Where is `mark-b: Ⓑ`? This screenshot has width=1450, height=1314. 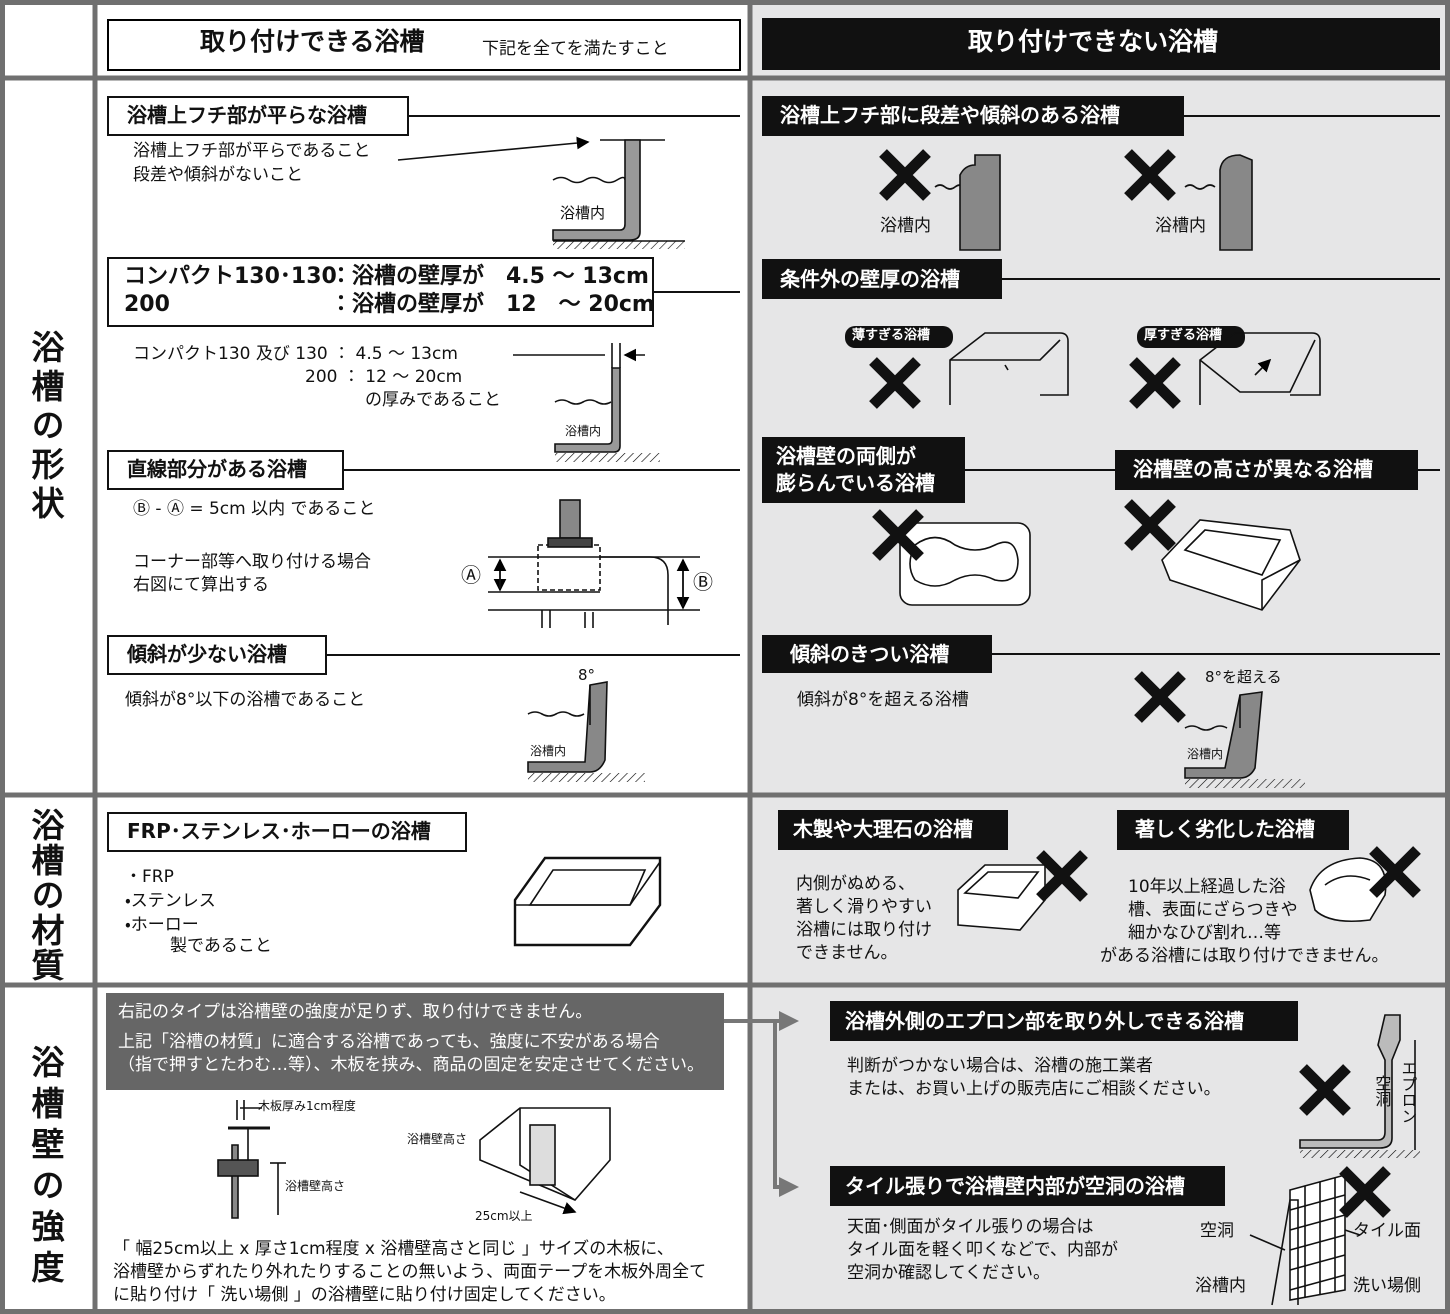
mark-b: Ⓑ is located at coordinates (703, 582).